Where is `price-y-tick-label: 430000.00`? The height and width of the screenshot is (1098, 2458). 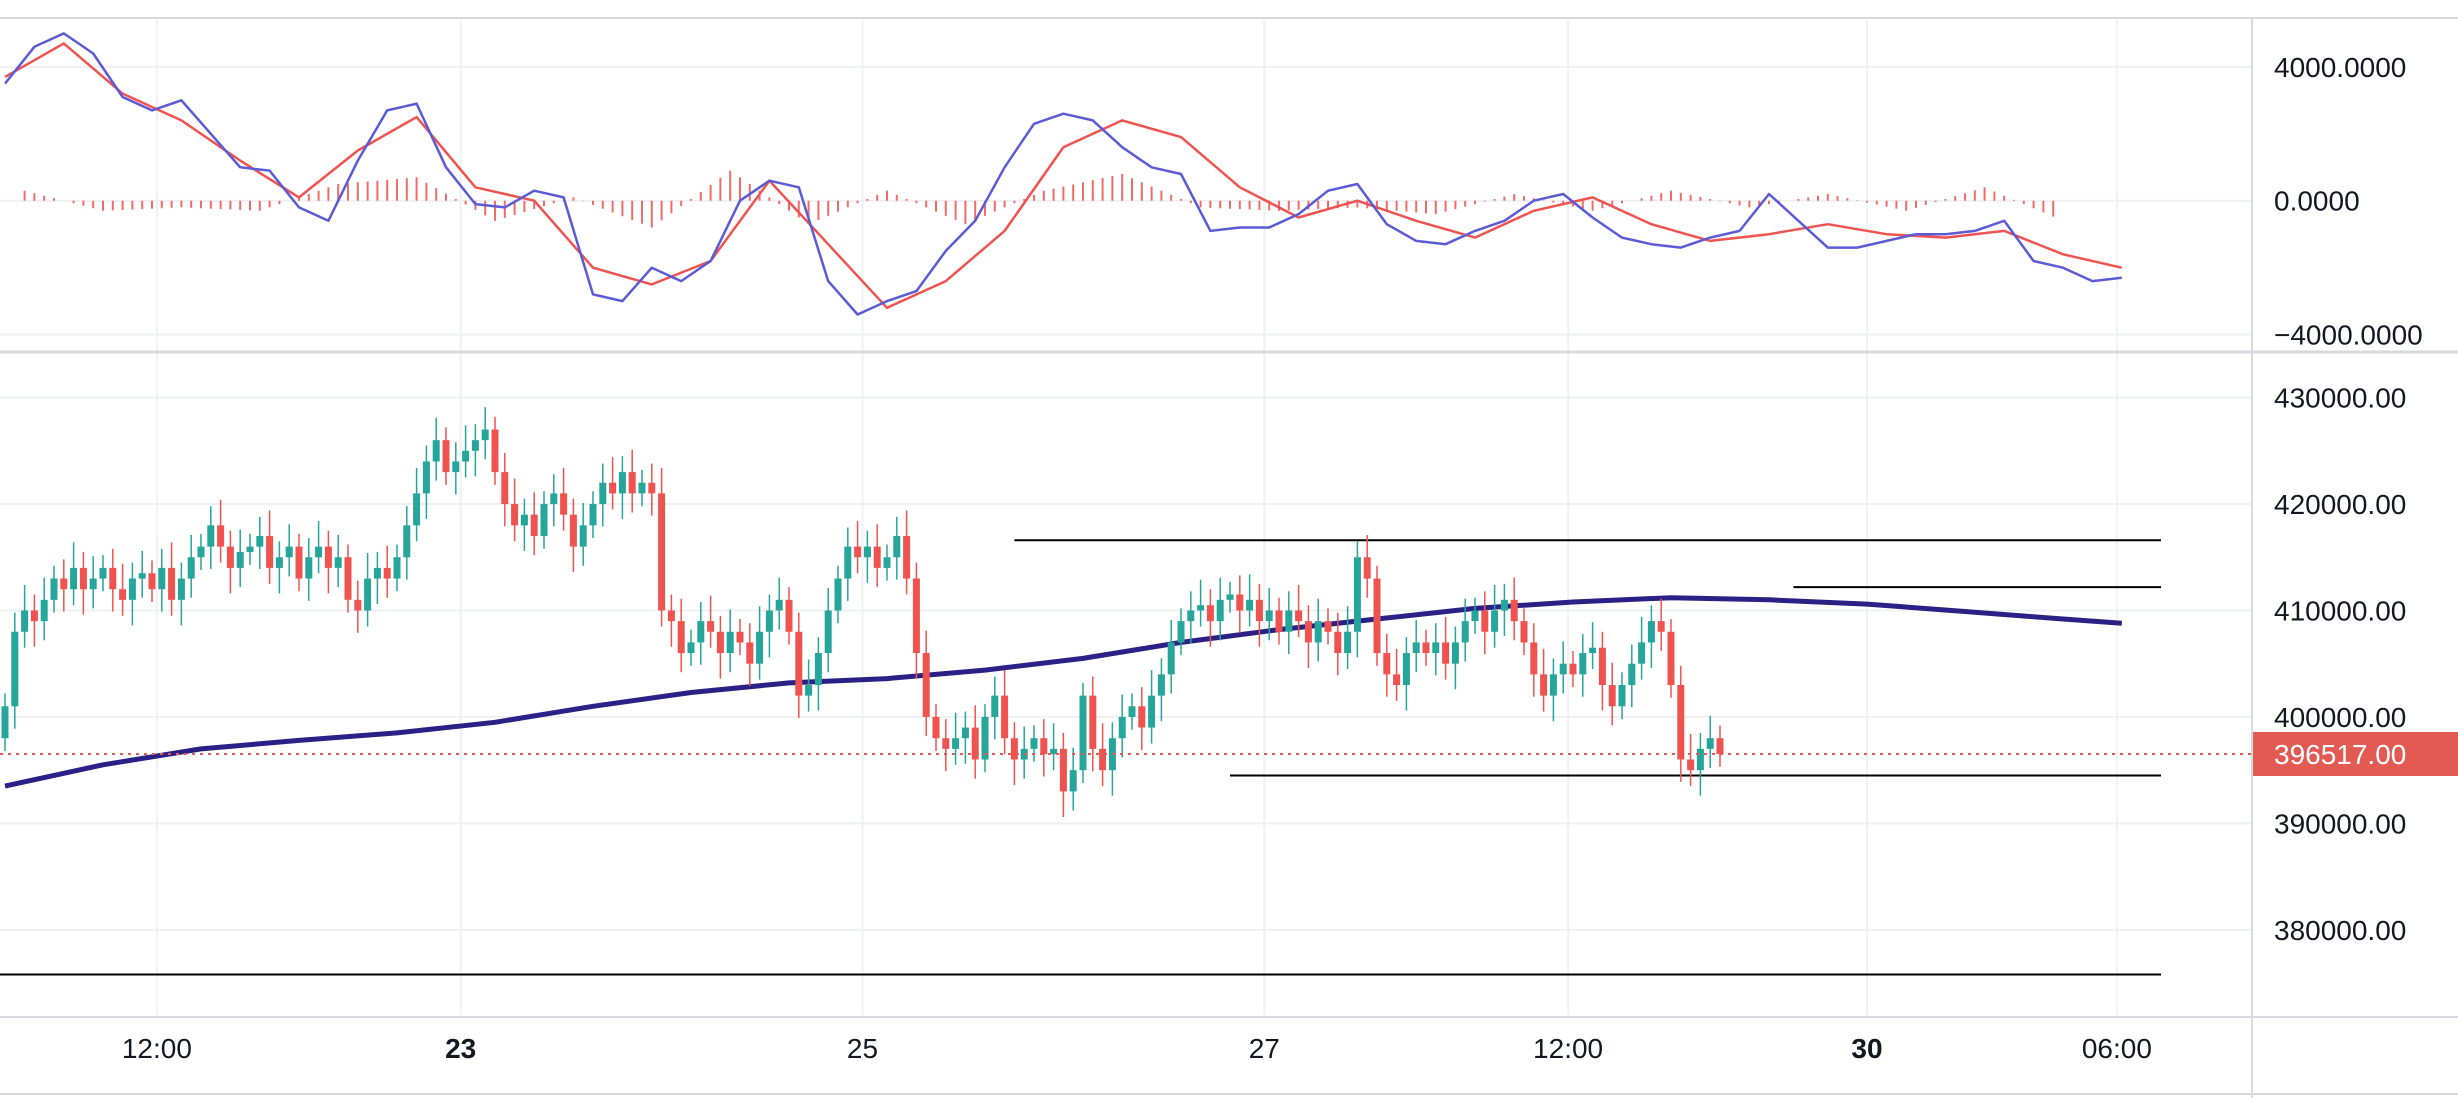
price-y-tick-label: 430000.00 is located at coordinates (2340, 398).